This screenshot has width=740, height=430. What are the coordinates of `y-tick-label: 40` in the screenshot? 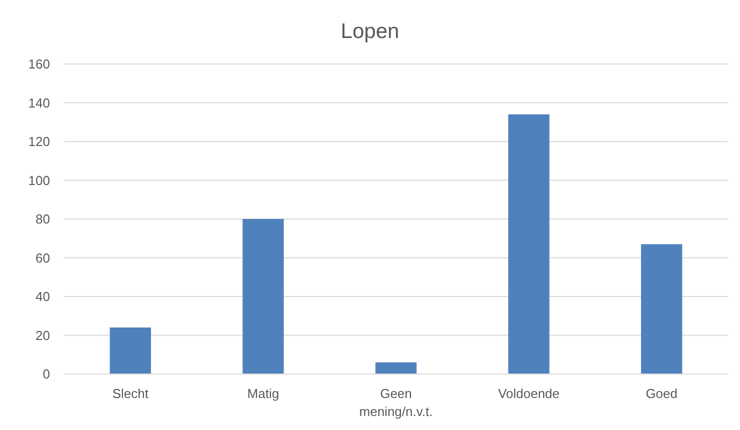 It's located at (43, 296).